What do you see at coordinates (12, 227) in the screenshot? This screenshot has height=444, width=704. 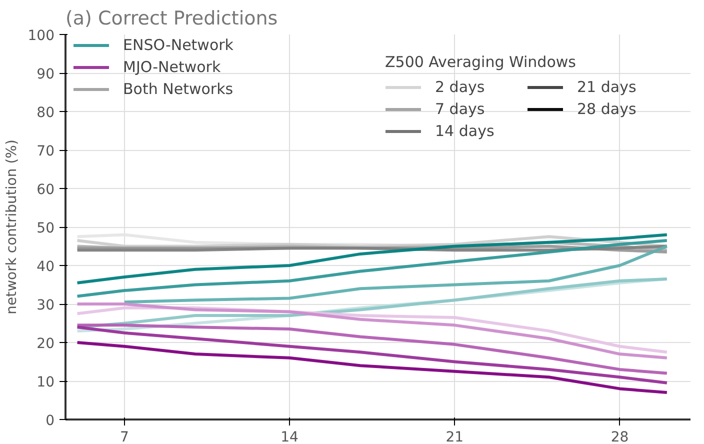 I see `y-axis-title: network contribution (%)` at bounding box center [12, 227].